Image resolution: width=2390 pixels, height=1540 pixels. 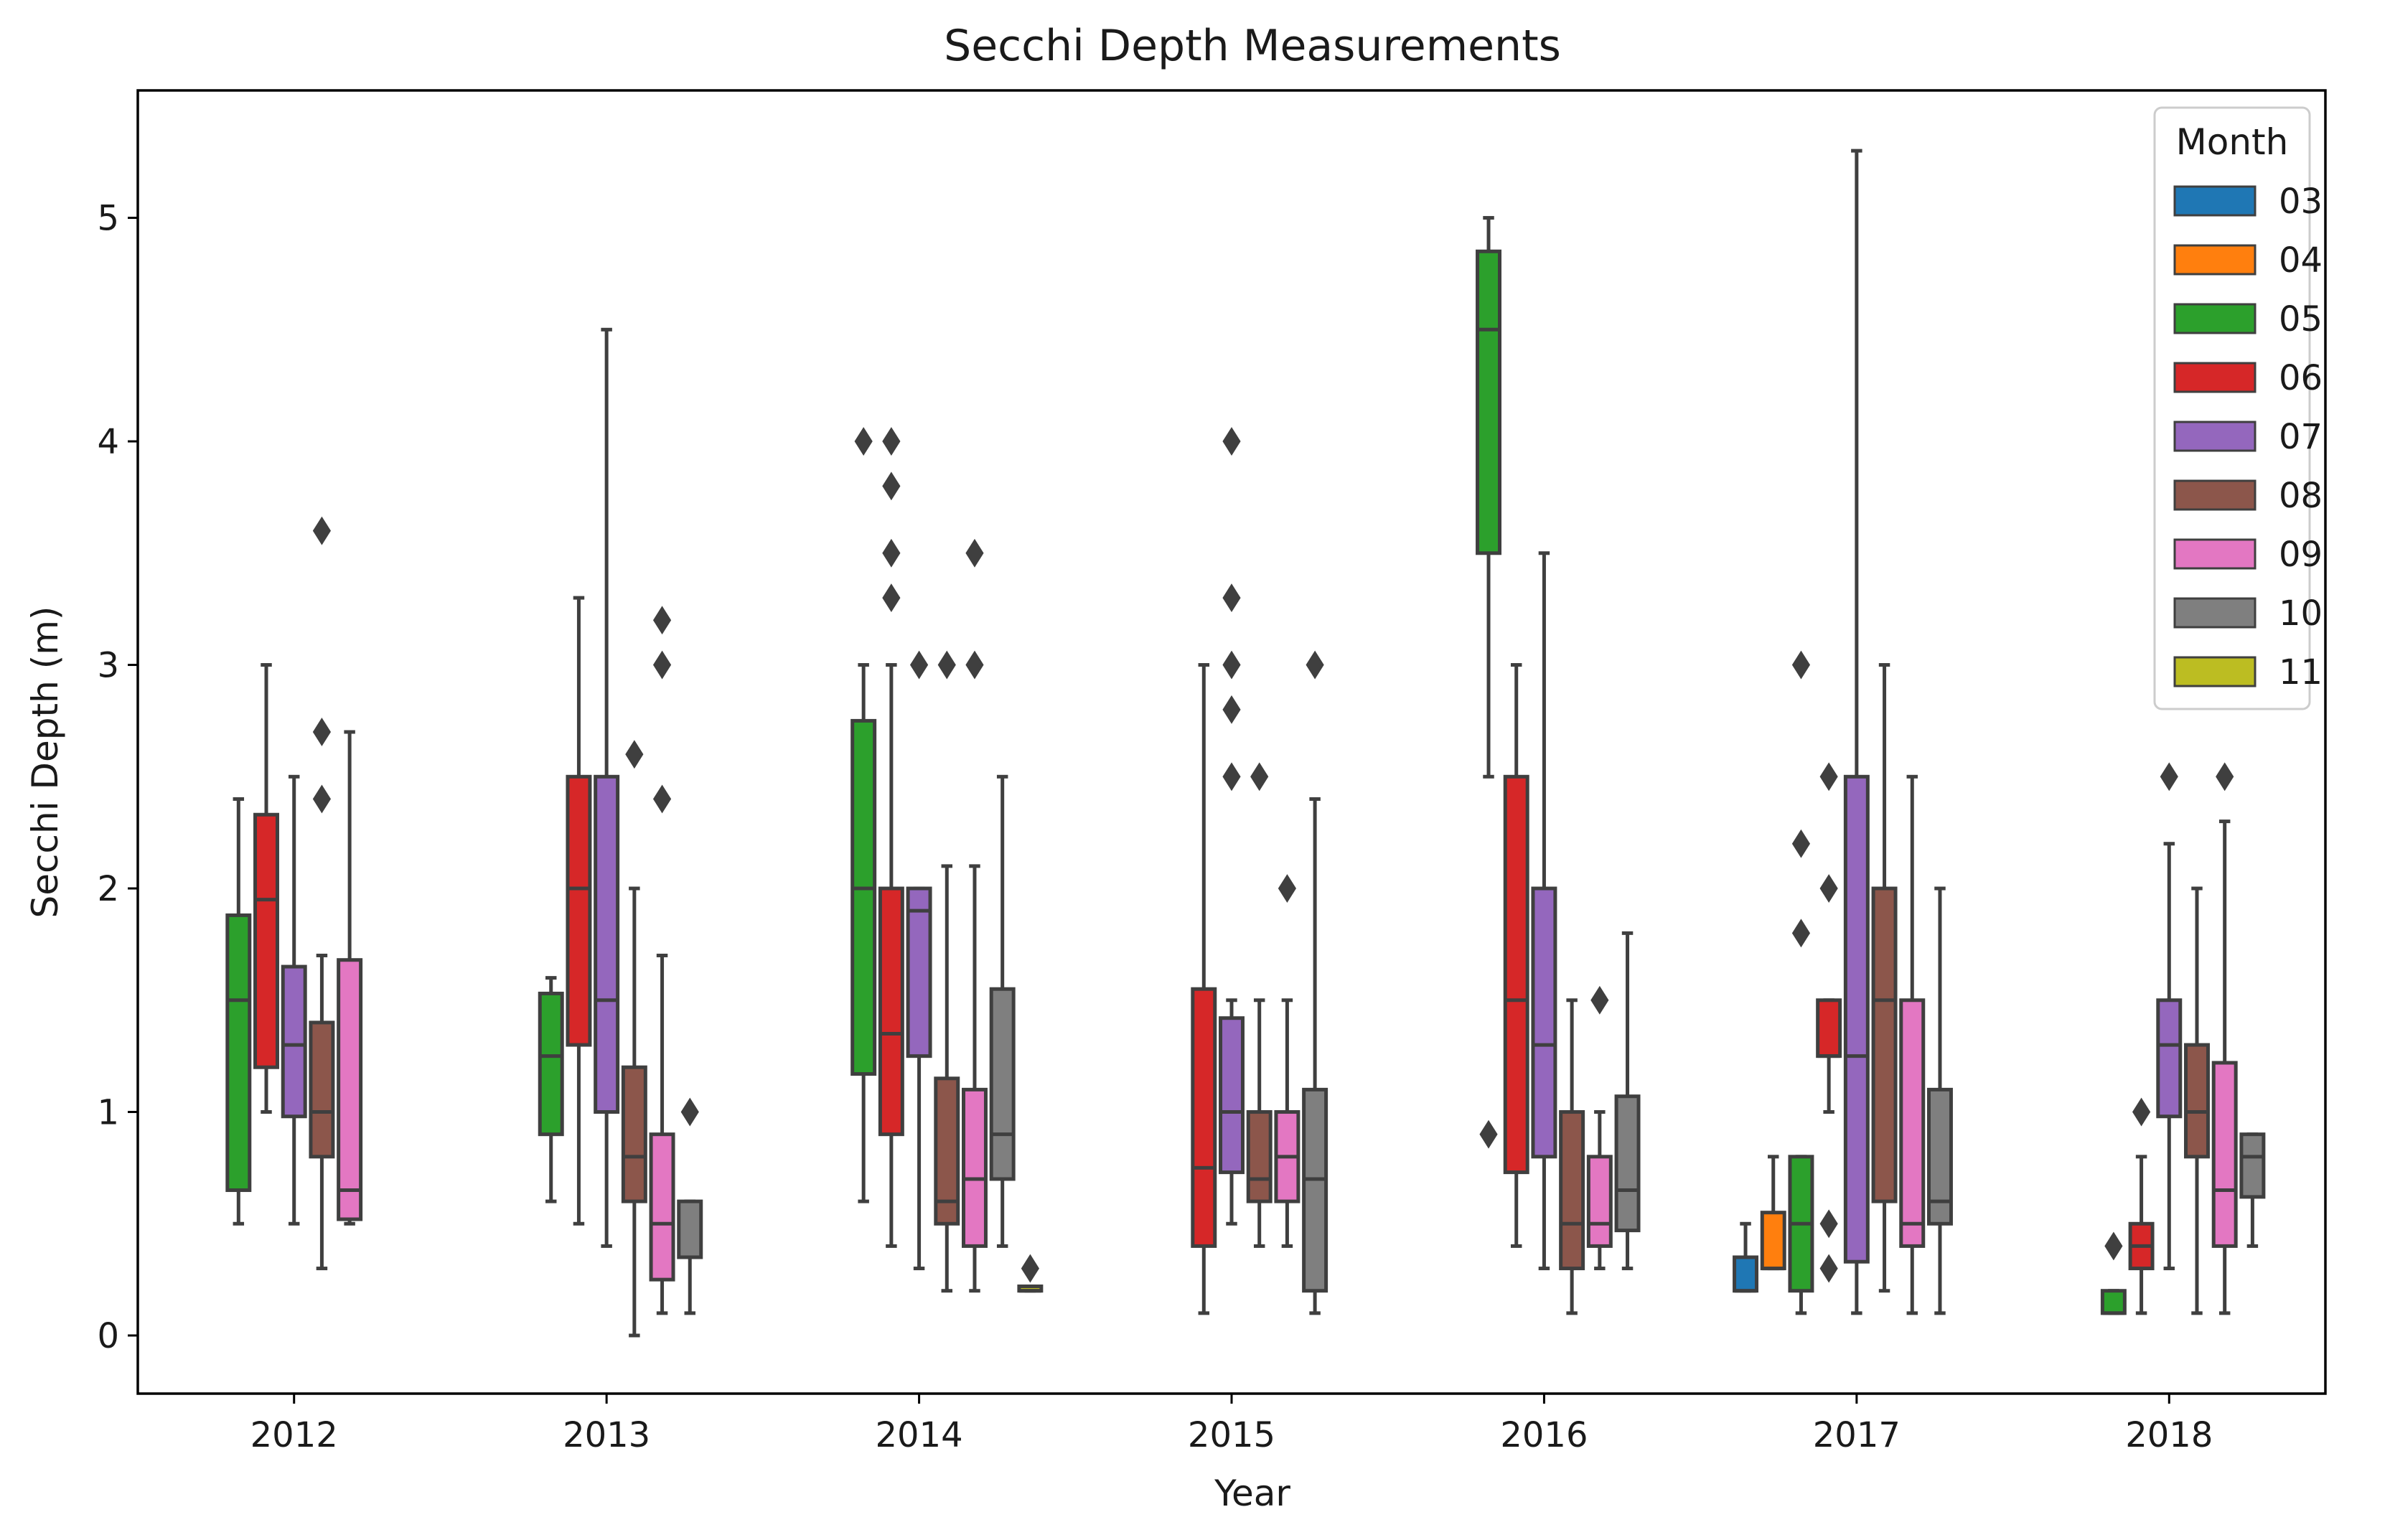 What do you see at coordinates (108, 1113) in the screenshot?
I see `y-tick-label: 1` at bounding box center [108, 1113].